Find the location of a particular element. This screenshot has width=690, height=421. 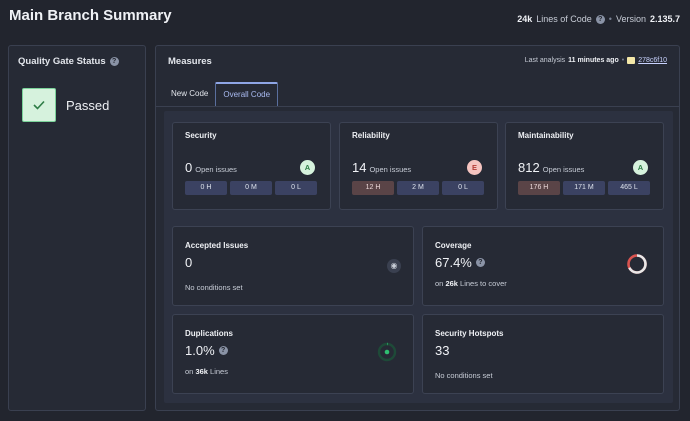

issue-count: 14 Open issues is located at coordinates (381, 167).